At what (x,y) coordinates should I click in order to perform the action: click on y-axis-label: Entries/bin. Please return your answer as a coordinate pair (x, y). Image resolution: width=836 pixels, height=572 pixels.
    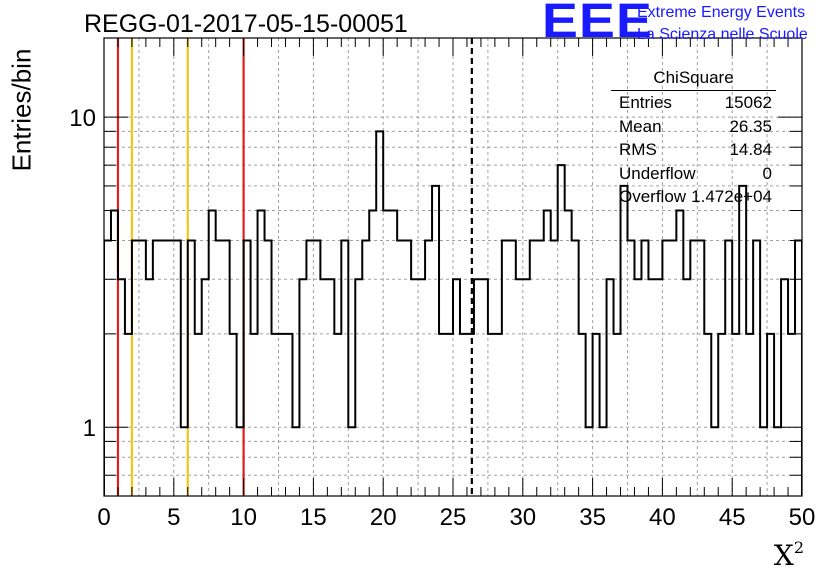
    Looking at the image, I should click on (21, 110).